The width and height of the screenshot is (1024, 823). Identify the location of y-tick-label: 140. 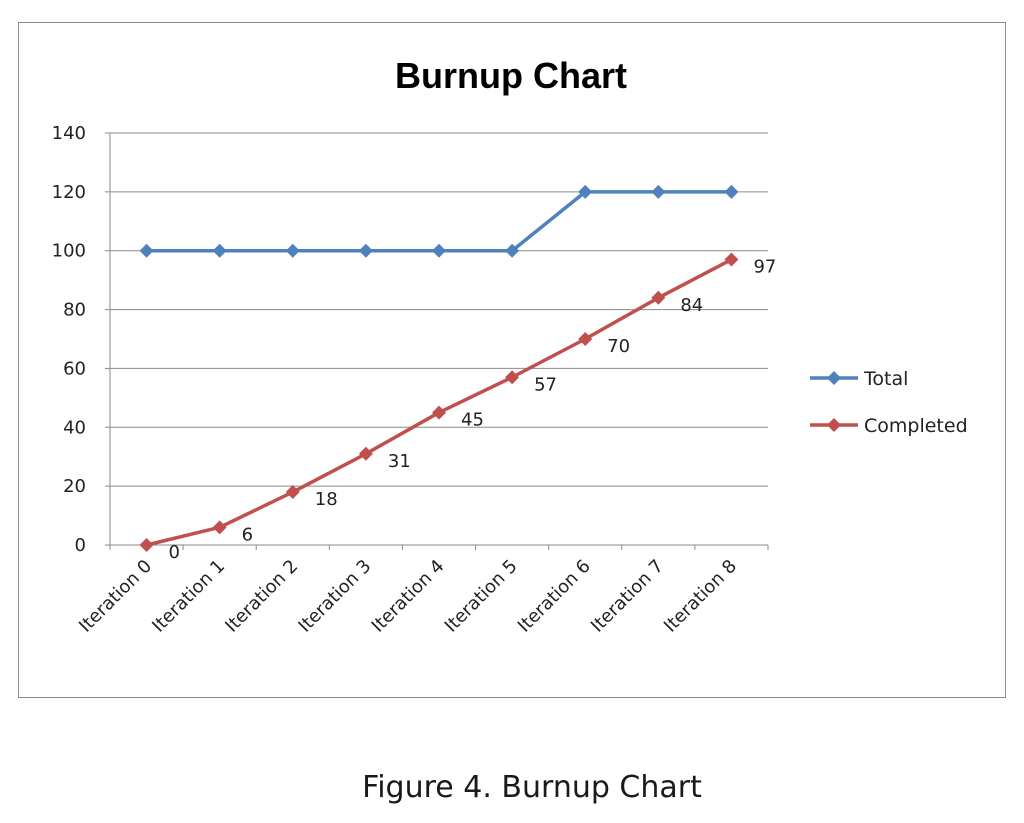
(69, 133).